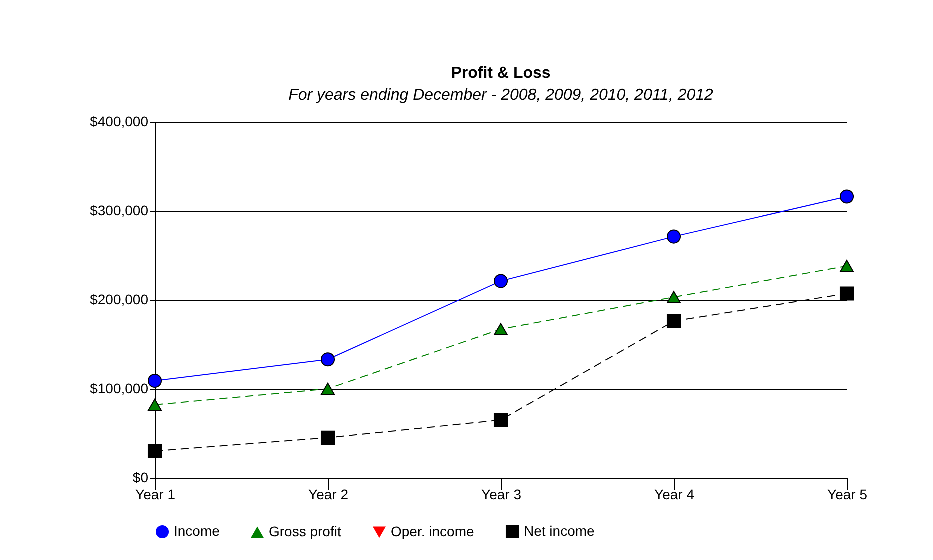  Describe the element at coordinates (197, 530) in the screenshot. I see `legend-label: Income` at that location.